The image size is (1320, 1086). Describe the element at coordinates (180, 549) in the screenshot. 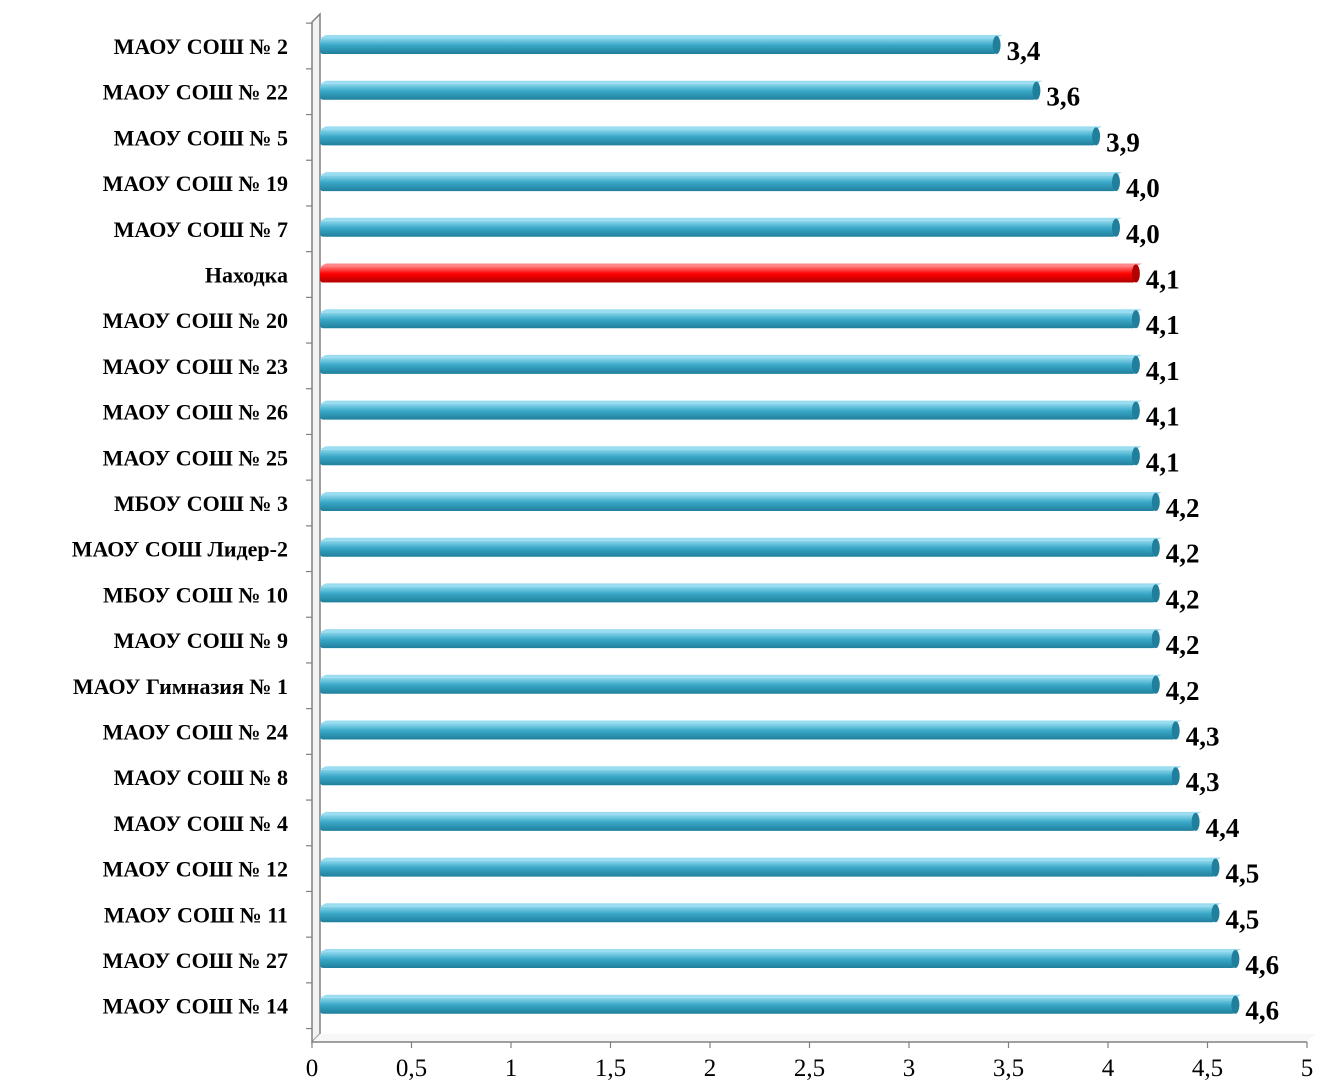

I see `category-label: МАОУ СОШ Лидер-2` at that location.